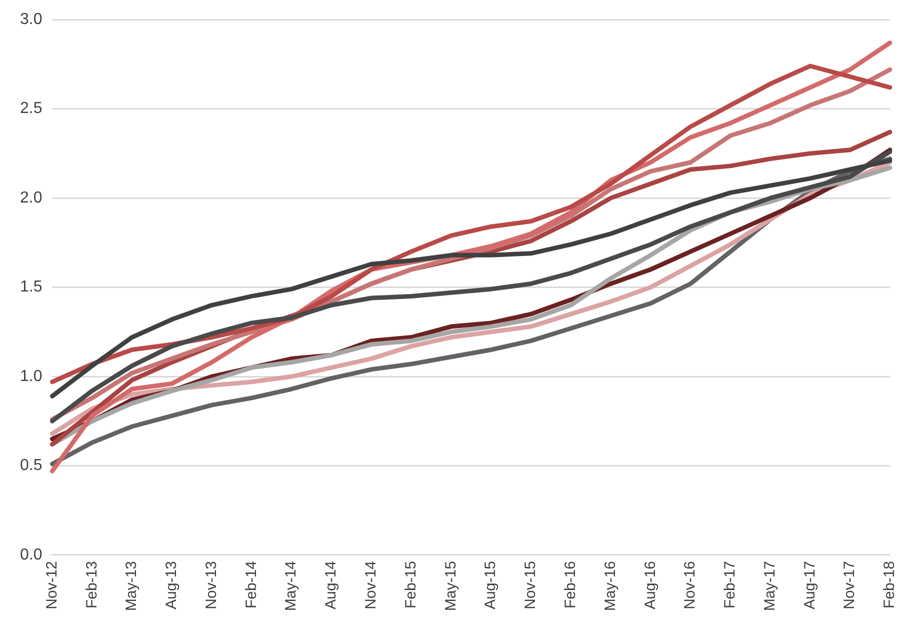 The width and height of the screenshot is (914, 621). What do you see at coordinates (570, 584) in the screenshot?
I see `x-tick-label: Feb-16` at bounding box center [570, 584].